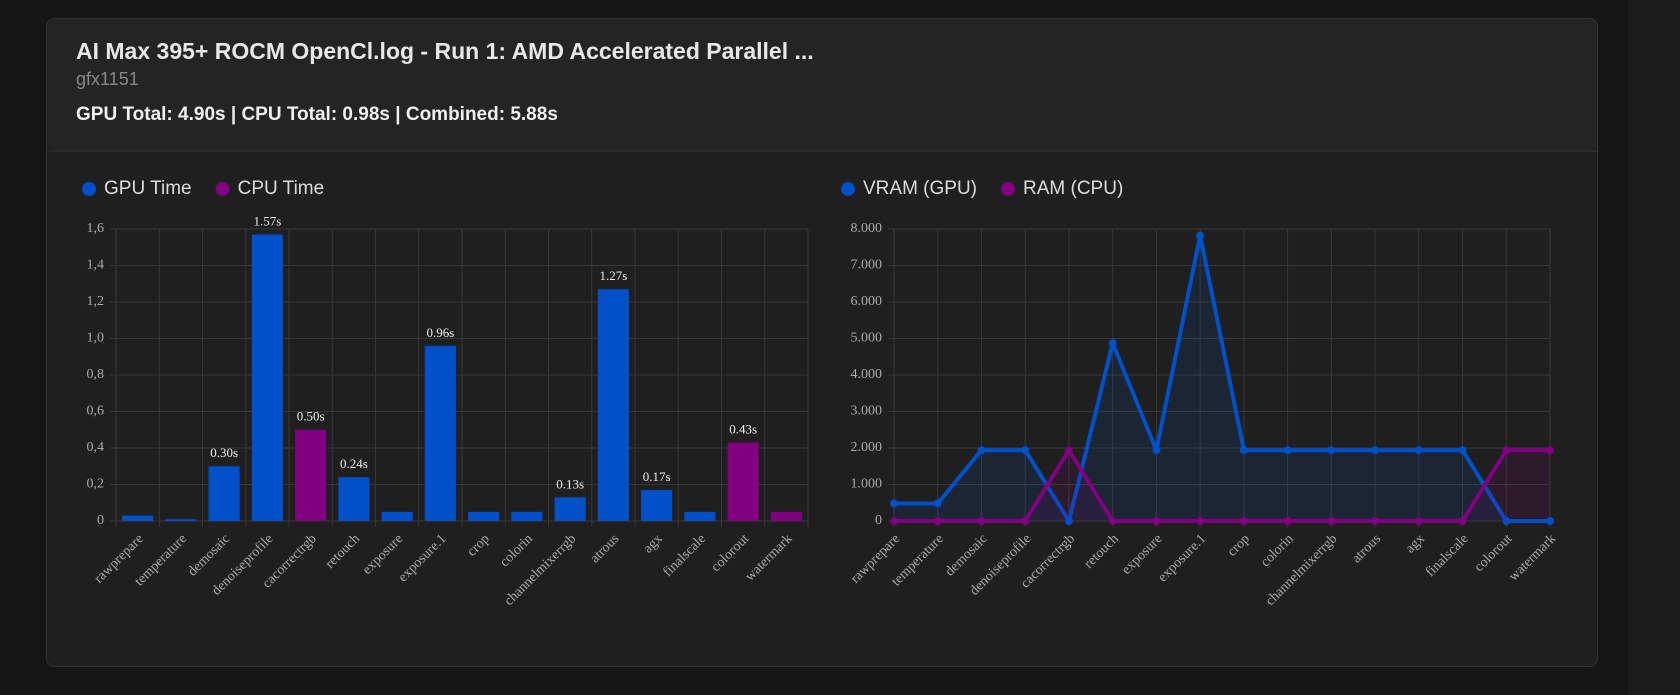 The image size is (1680, 695). I want to click on value-label: 0.24s, so click(354, 463).